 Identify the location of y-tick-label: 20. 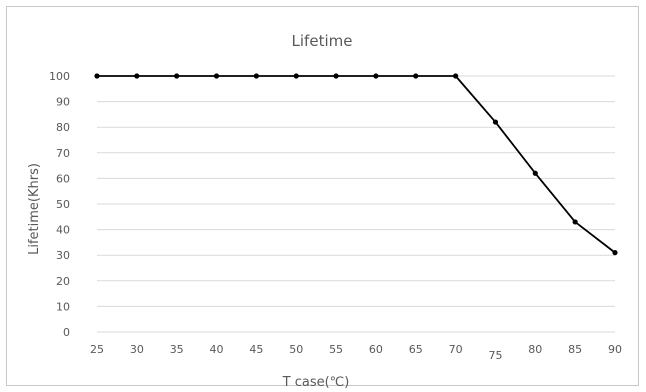
(63, 281).